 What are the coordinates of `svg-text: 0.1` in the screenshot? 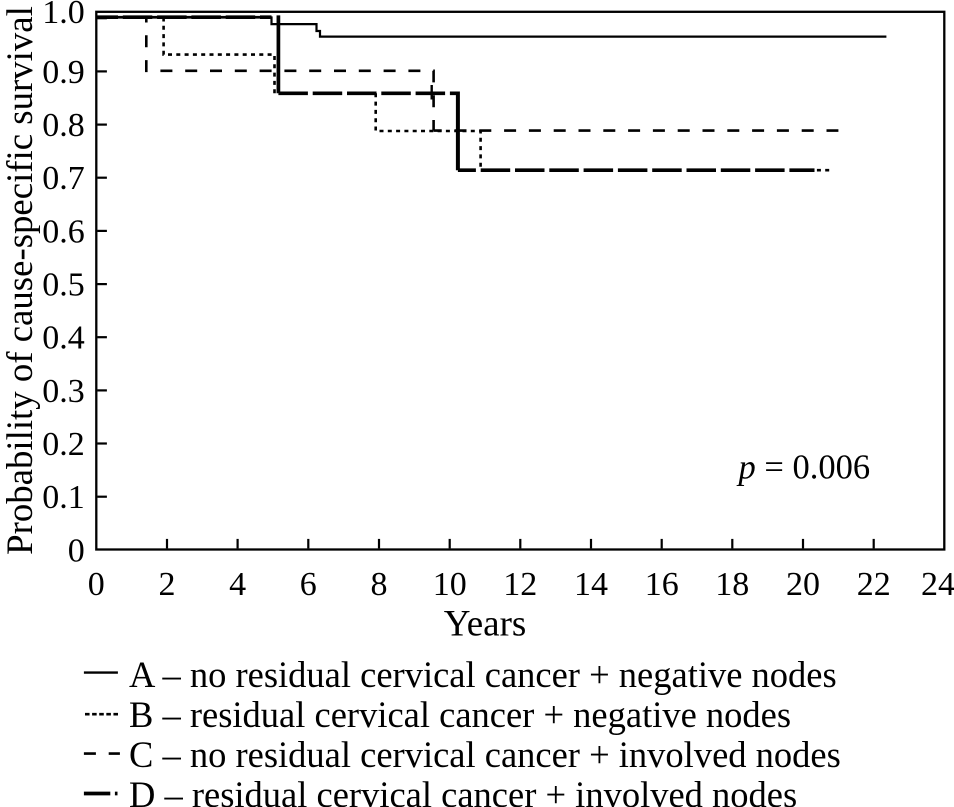 It's located at (63, 497).